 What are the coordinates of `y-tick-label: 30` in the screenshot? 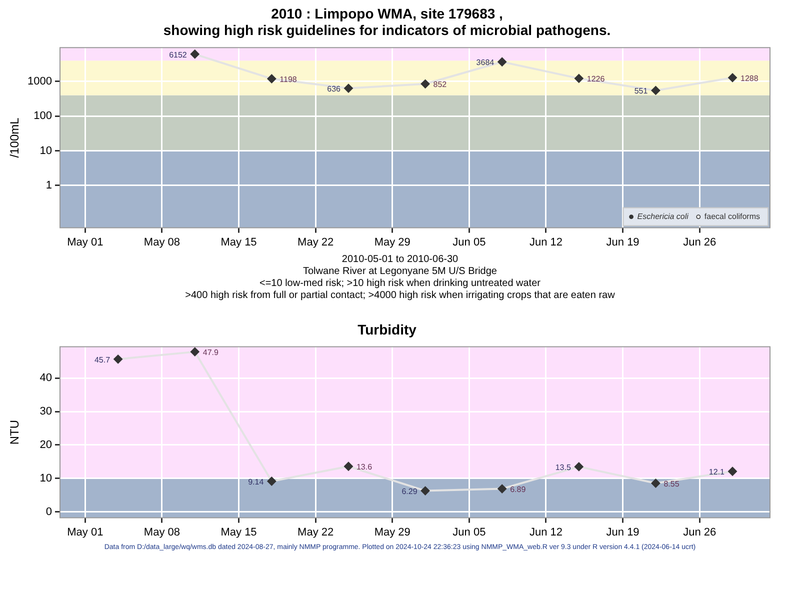 It's located at (46, 412).